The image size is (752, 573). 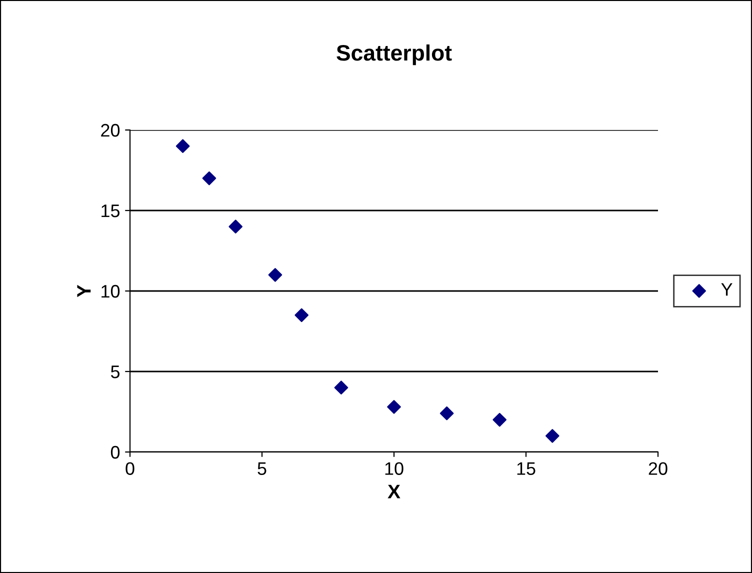 What do you see at coordinates (262, 468) in the screenshot?
I see `x-tick-label: 5` at bounding box center [262, 468].